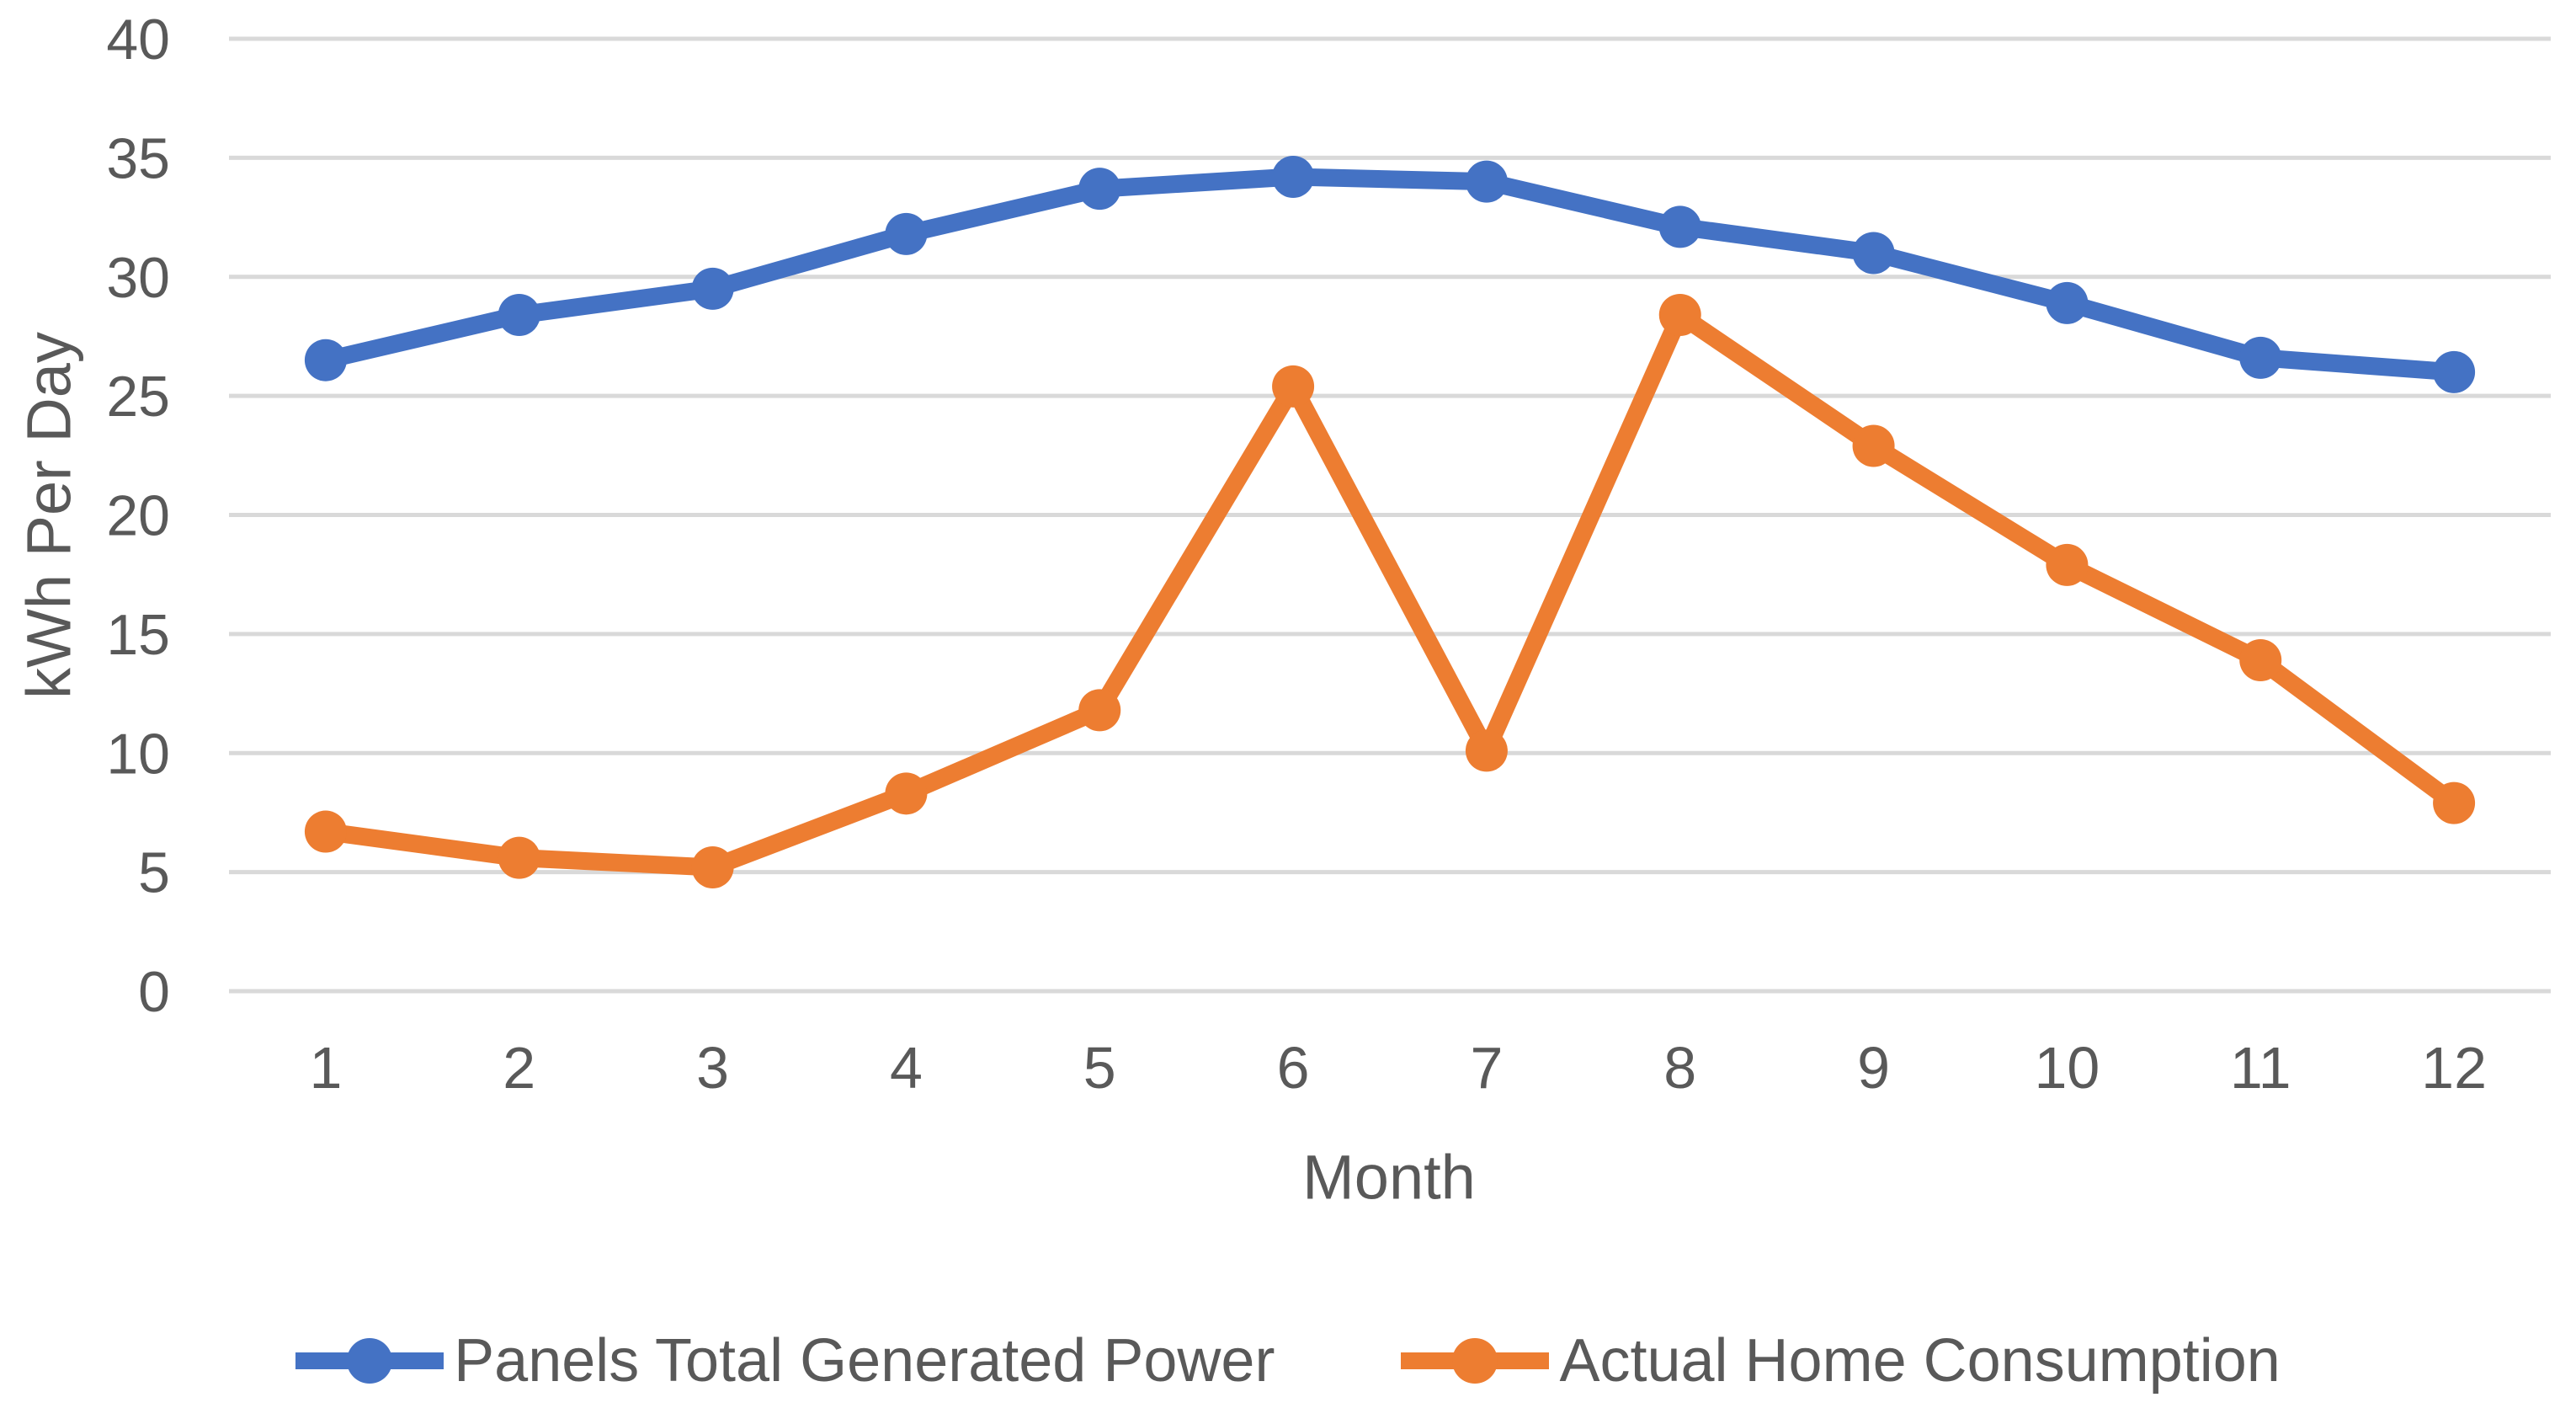 This screenshot has width=2576, height=1408. Describe the element at coordinates (138, 754) in the screenshot. I see `y-axis-tick-label: 10` at that location.